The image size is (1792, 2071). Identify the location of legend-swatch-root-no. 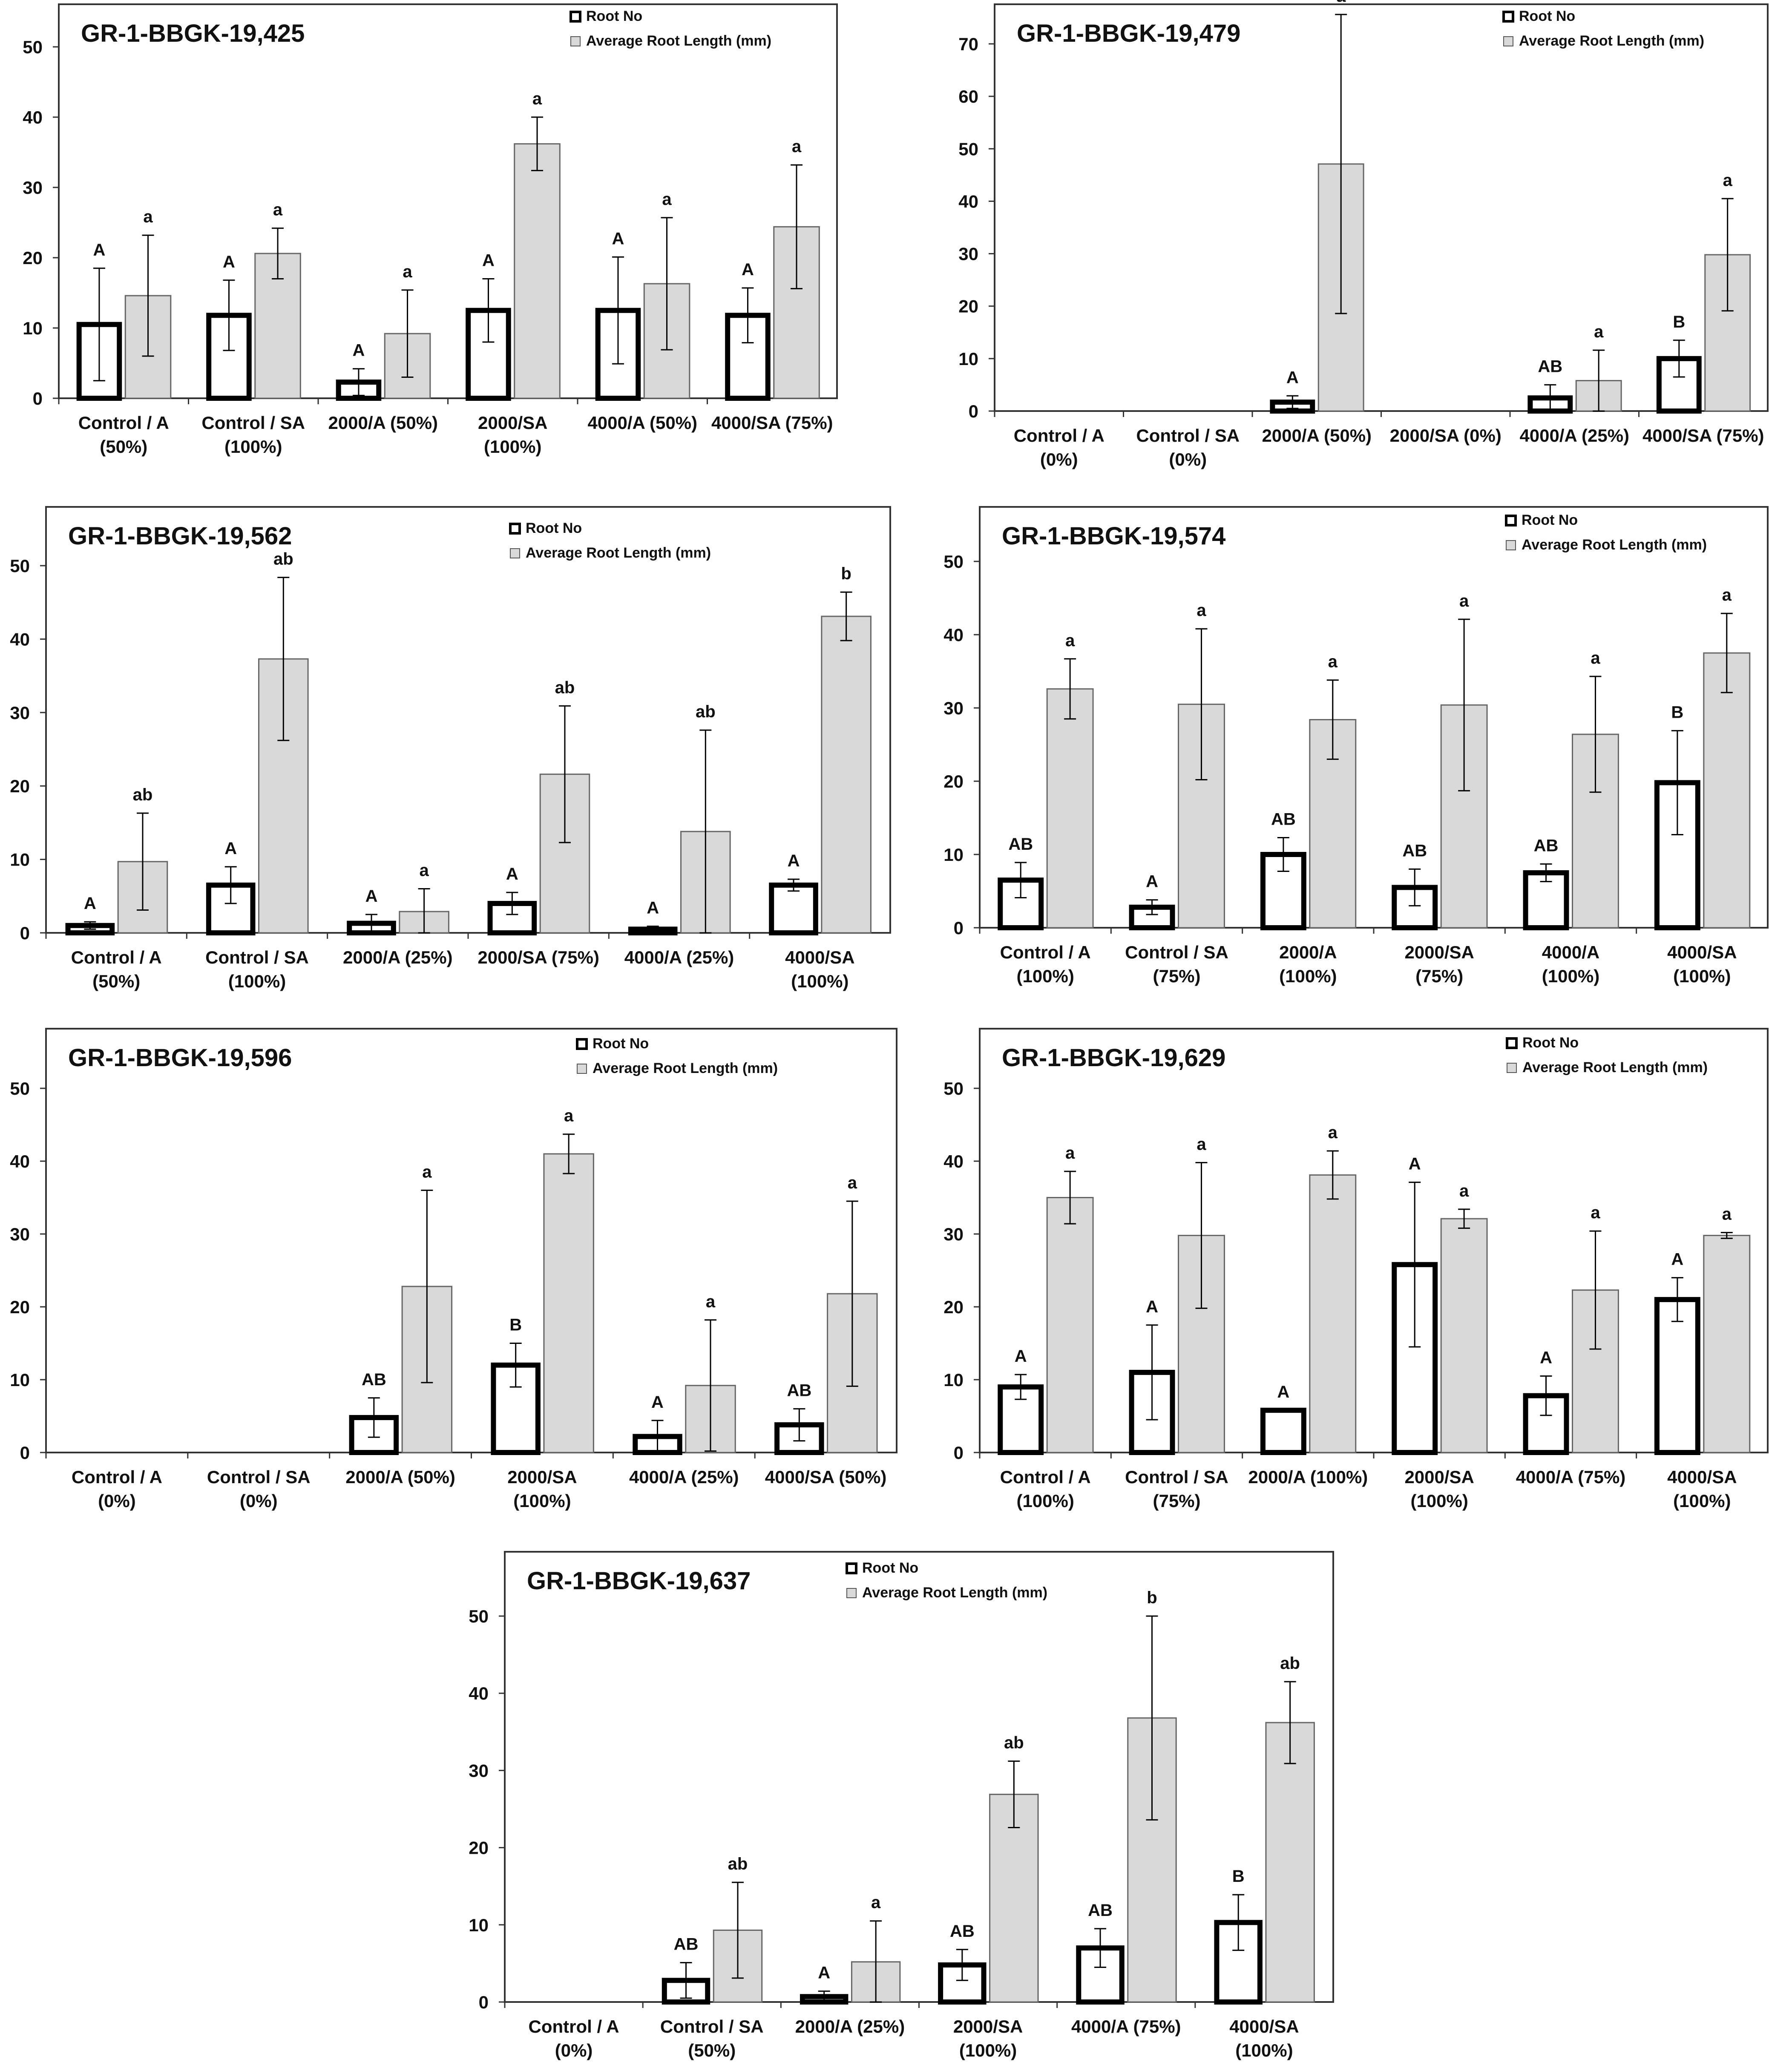
(582, 1044).